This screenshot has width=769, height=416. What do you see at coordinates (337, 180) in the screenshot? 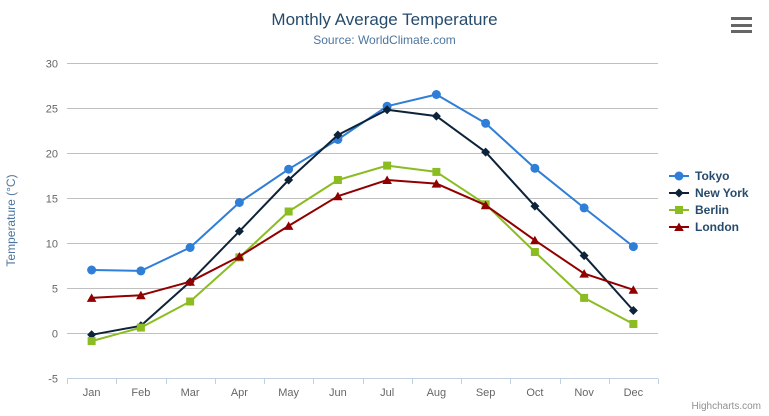
I see `data-point-berlin-jun` at bounding box center [337, 180].